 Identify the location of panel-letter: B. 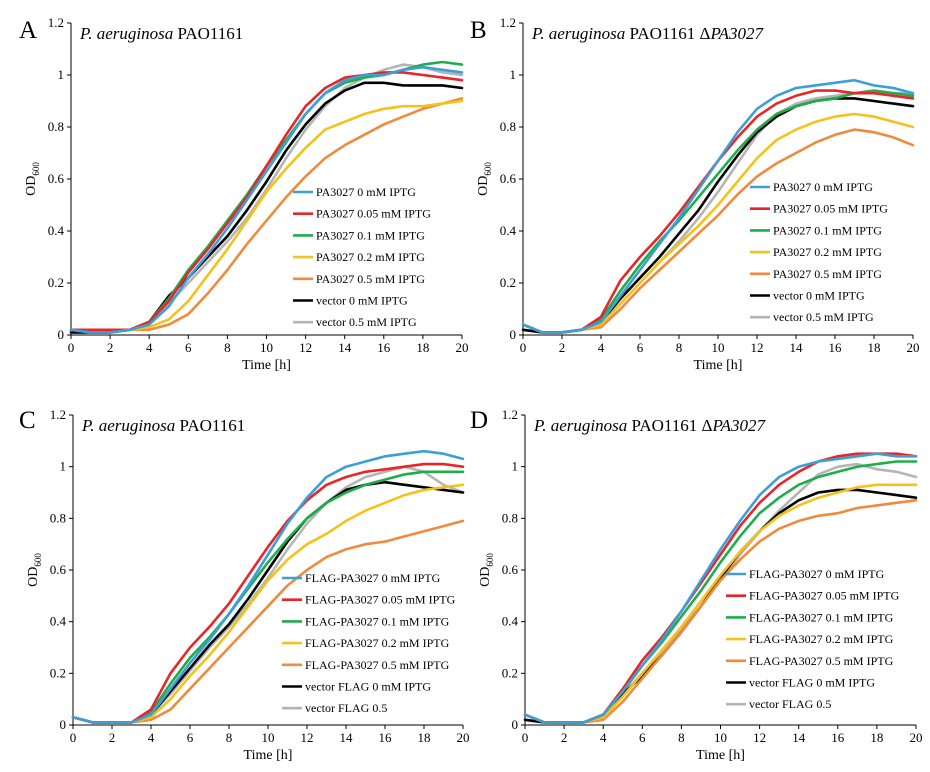
(478, 30).